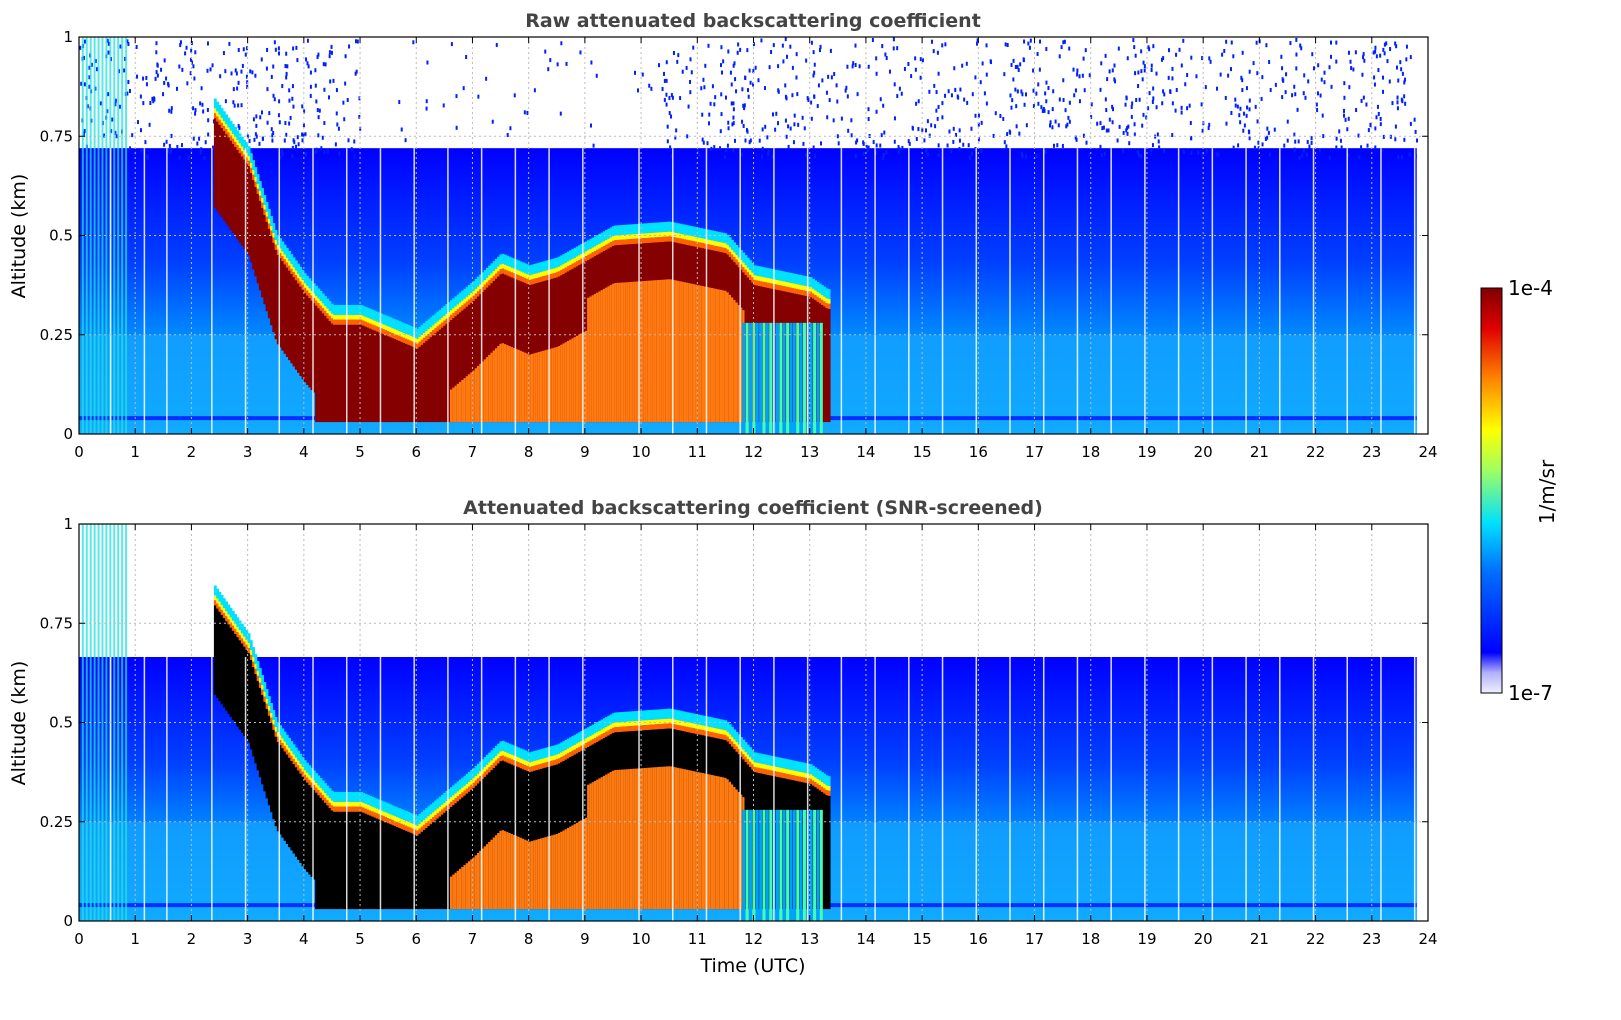 The width and height of the screenshot is (1621, 1020). Describe the element at coordinates (1034, 452) in the screenshot. I see `x-tick-label: 17` at that location.